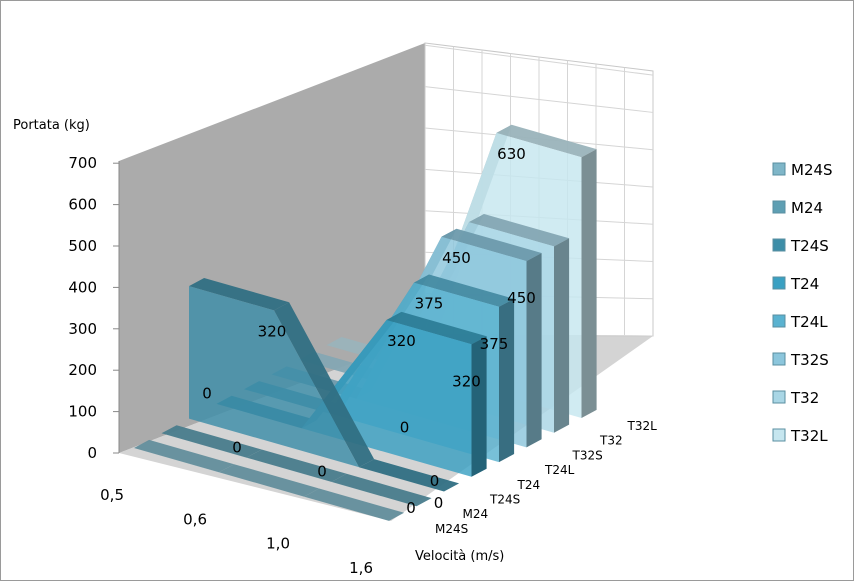  What do you see at coordinates (82, 287) in the screenshot?
I see `y-tick-label: 400` at bounding box center [82, 287].